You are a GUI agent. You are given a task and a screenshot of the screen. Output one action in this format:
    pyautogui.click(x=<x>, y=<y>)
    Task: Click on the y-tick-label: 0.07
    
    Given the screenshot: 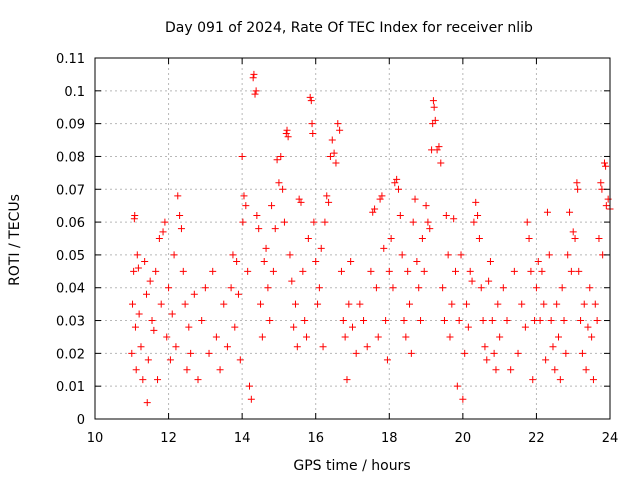 What is the action you would take?
    pyautogui.click(x=70, y=190)
    